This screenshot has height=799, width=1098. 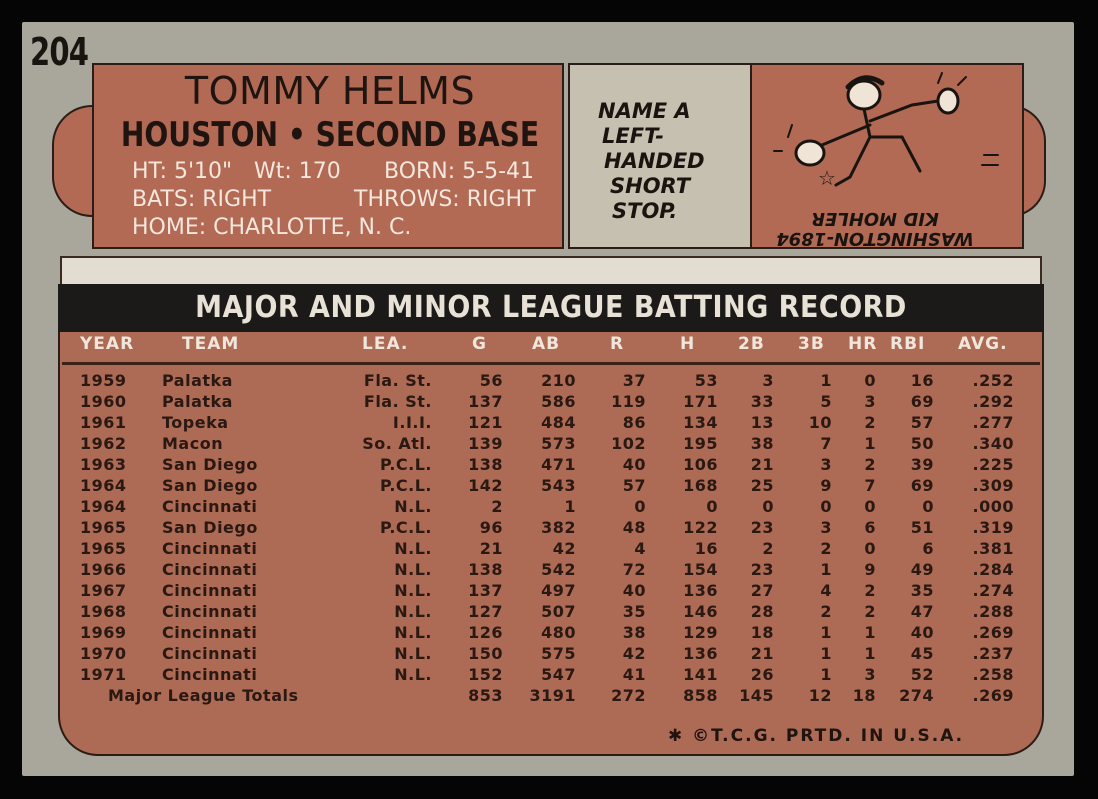 What do you see at coordinates (210, 485) in the screenshot?
I see `table-cell: San Diego` at bounding box center [210, 485].